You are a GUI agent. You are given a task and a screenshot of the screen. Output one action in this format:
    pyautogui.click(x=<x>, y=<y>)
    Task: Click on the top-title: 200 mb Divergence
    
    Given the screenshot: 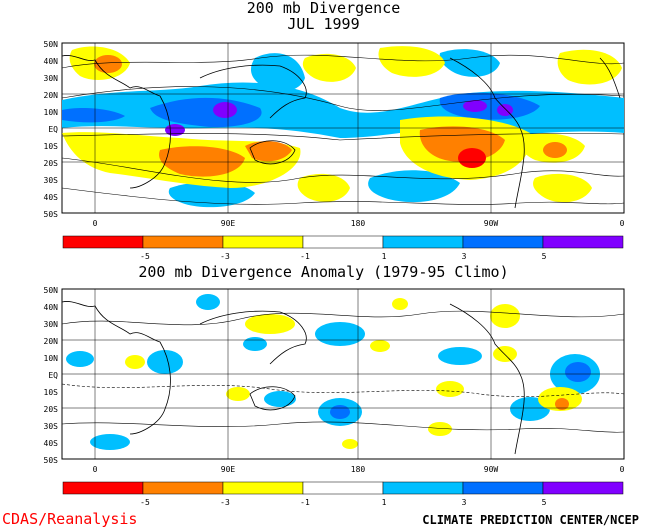 What is the action you would take?
    pyautogui.click(x=323, y=8)
    